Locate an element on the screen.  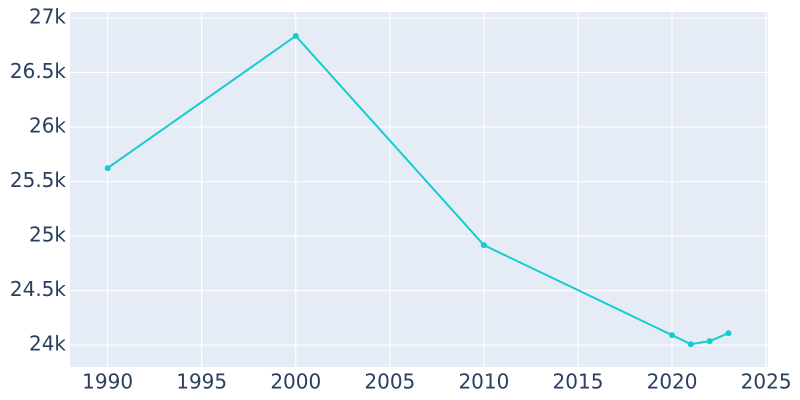
x-tick-label: 2020 is located at coordinates (672, 382).